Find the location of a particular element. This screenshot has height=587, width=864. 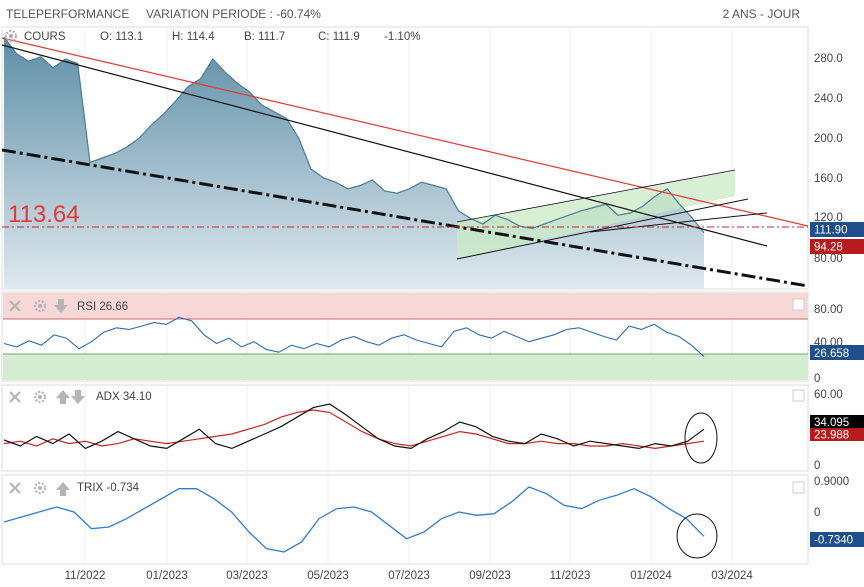

adx-line is located at coordinates (354, 426).